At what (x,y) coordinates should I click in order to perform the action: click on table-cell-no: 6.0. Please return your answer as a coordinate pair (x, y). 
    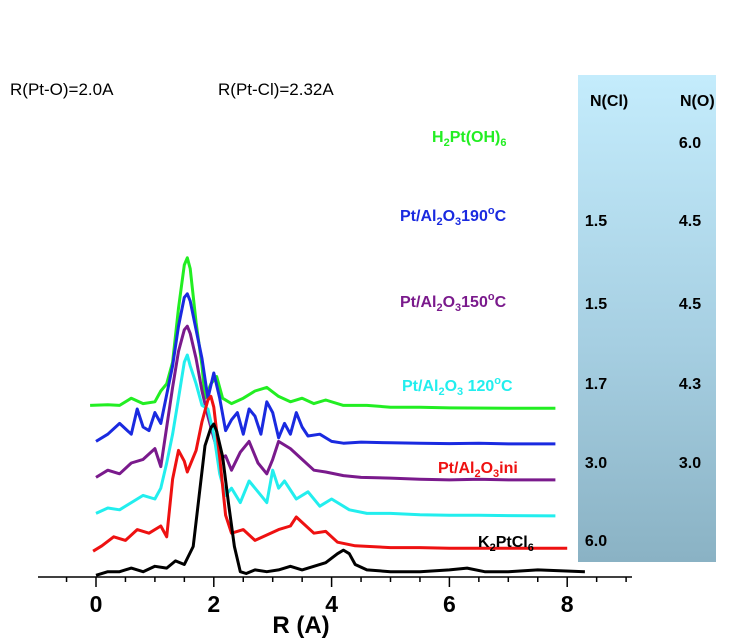
    Looking at the image, I should click on (690, 143).